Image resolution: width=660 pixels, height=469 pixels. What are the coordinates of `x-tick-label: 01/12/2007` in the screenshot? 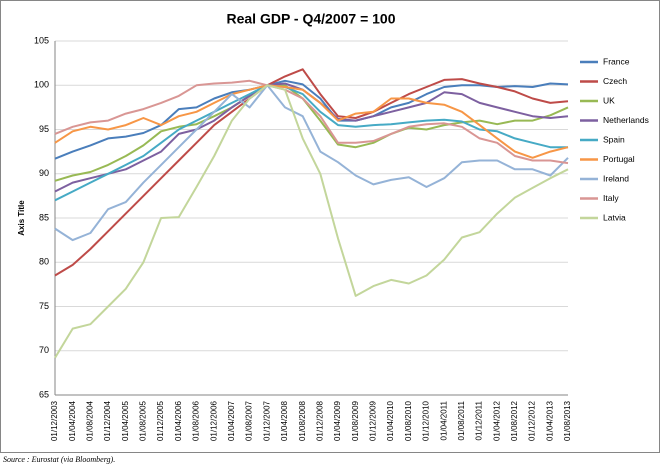 It's located at (266, 420).